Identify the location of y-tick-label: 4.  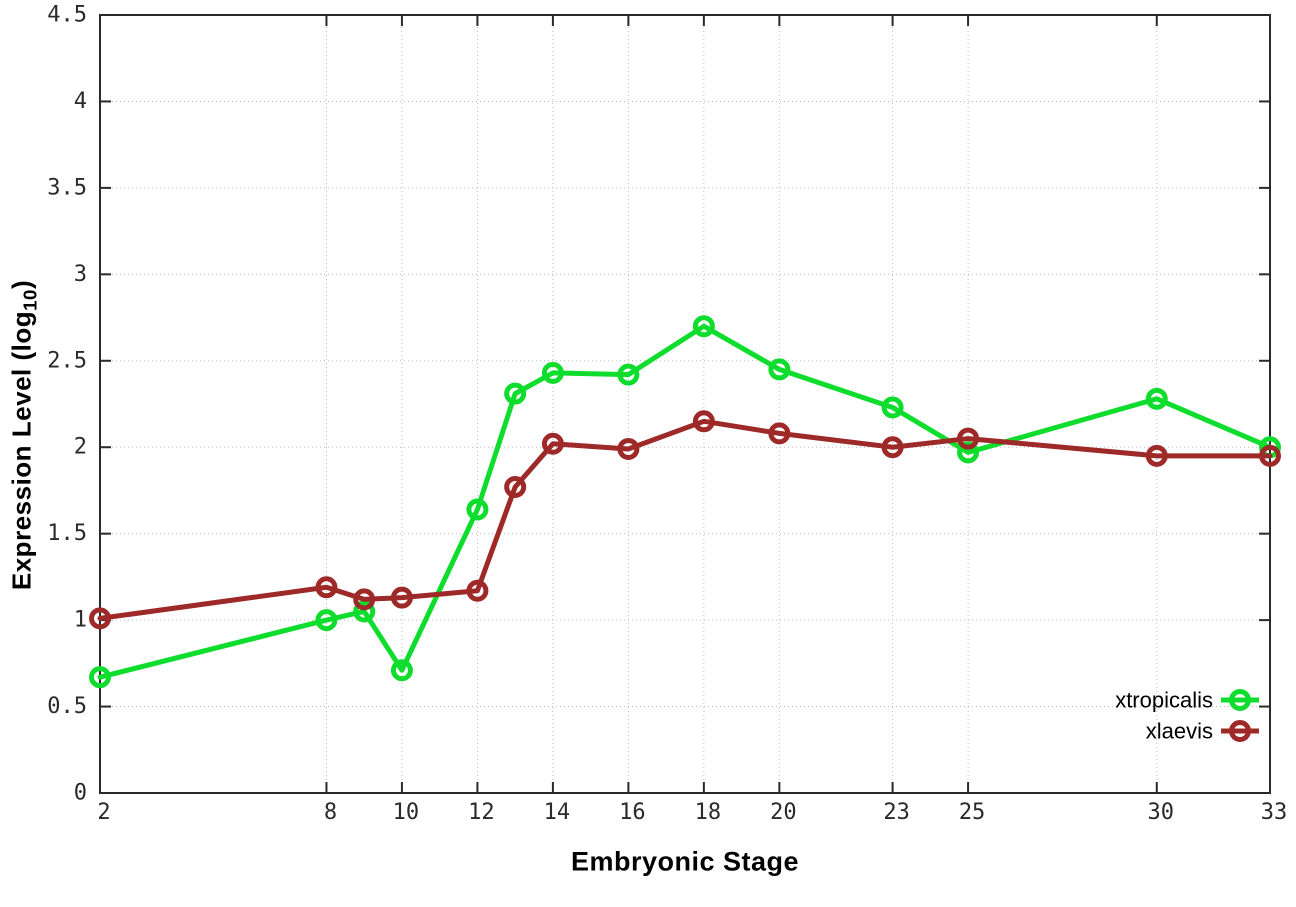
(80, 101).